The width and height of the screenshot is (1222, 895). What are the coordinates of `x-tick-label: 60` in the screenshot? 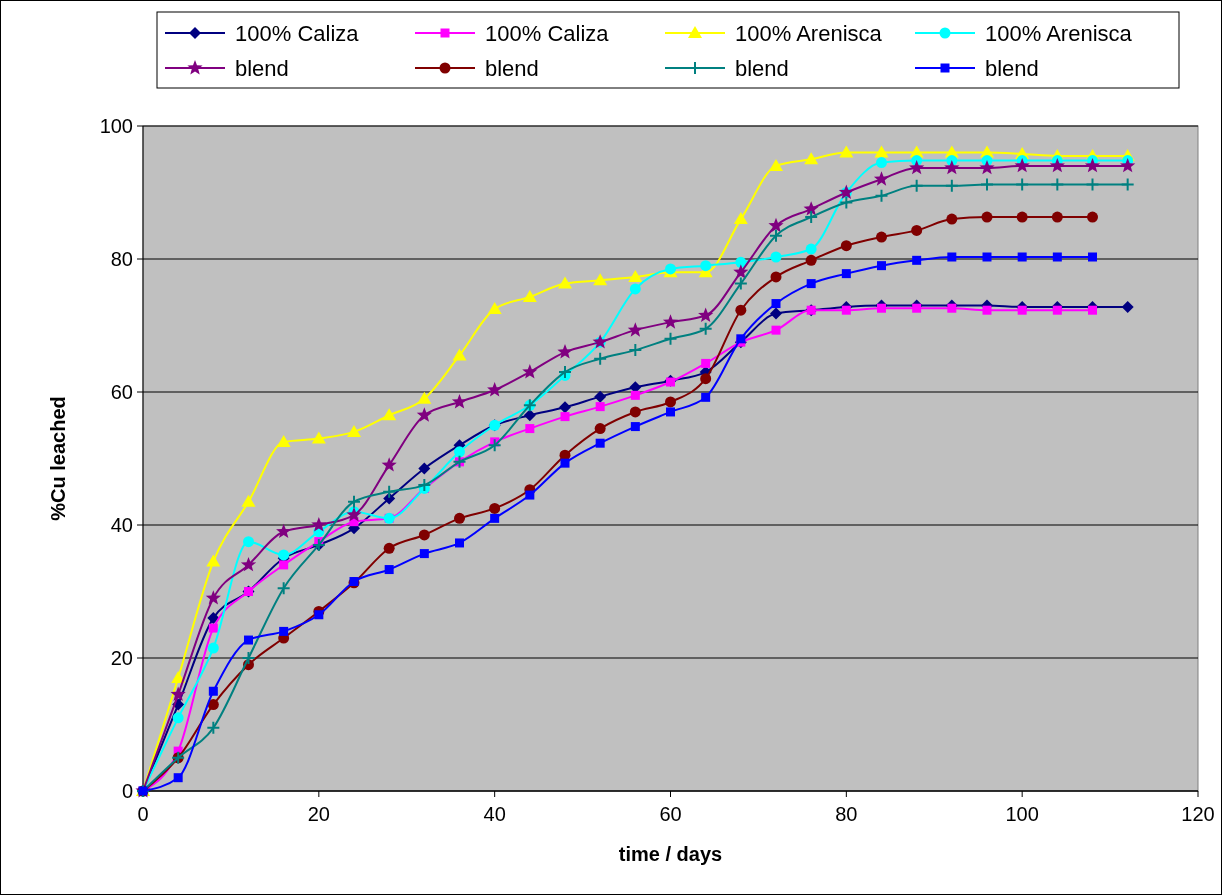 It's located at (670, 814).